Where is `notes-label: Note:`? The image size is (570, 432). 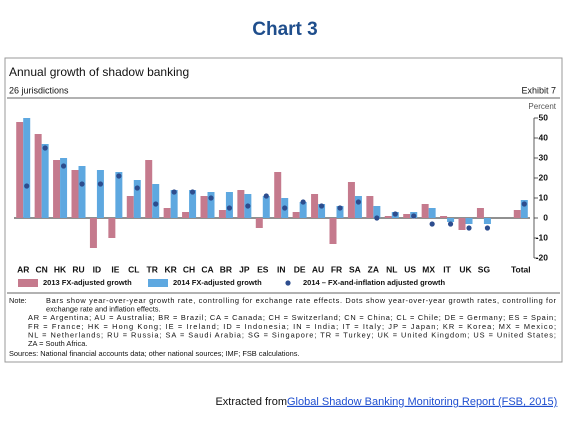
notes-label: Note: is located at coordinates (18, 300).